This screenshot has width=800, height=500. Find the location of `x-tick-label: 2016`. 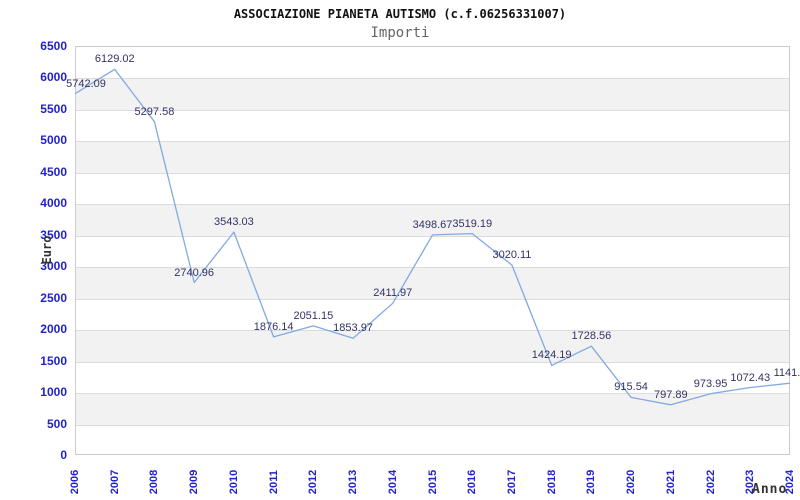

x-tick-label: 2016 is located at coordinates (472, 482).